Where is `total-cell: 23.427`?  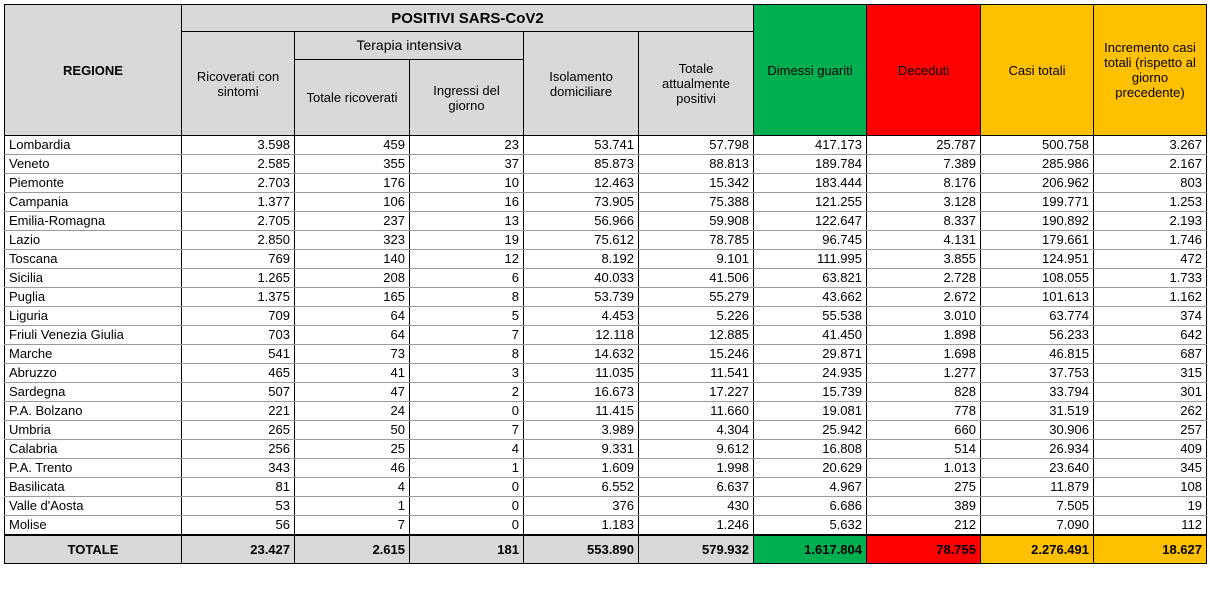
total-cell: 23.427 is located at coordinates (238, 549).